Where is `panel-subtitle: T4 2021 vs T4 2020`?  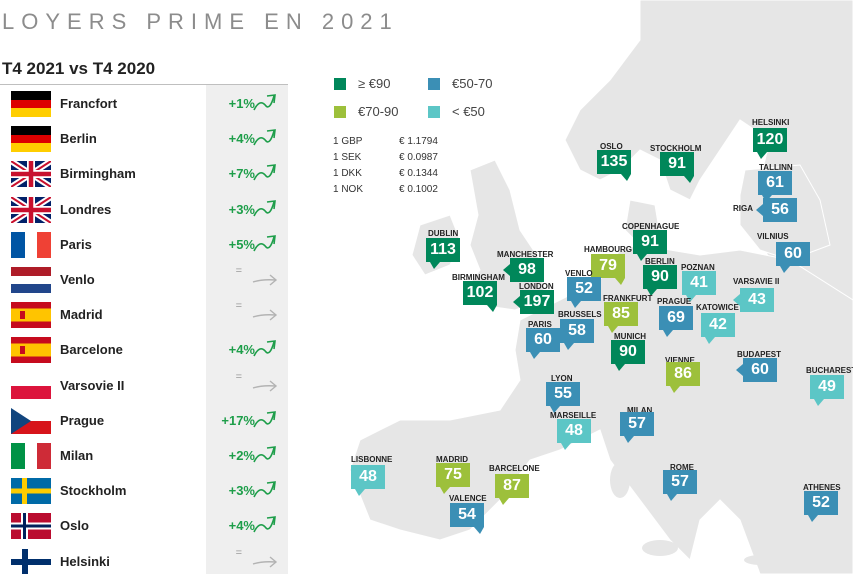 panel-subtitle: T4 2021 vs T4 2020 is located at coordinates (79, 68).